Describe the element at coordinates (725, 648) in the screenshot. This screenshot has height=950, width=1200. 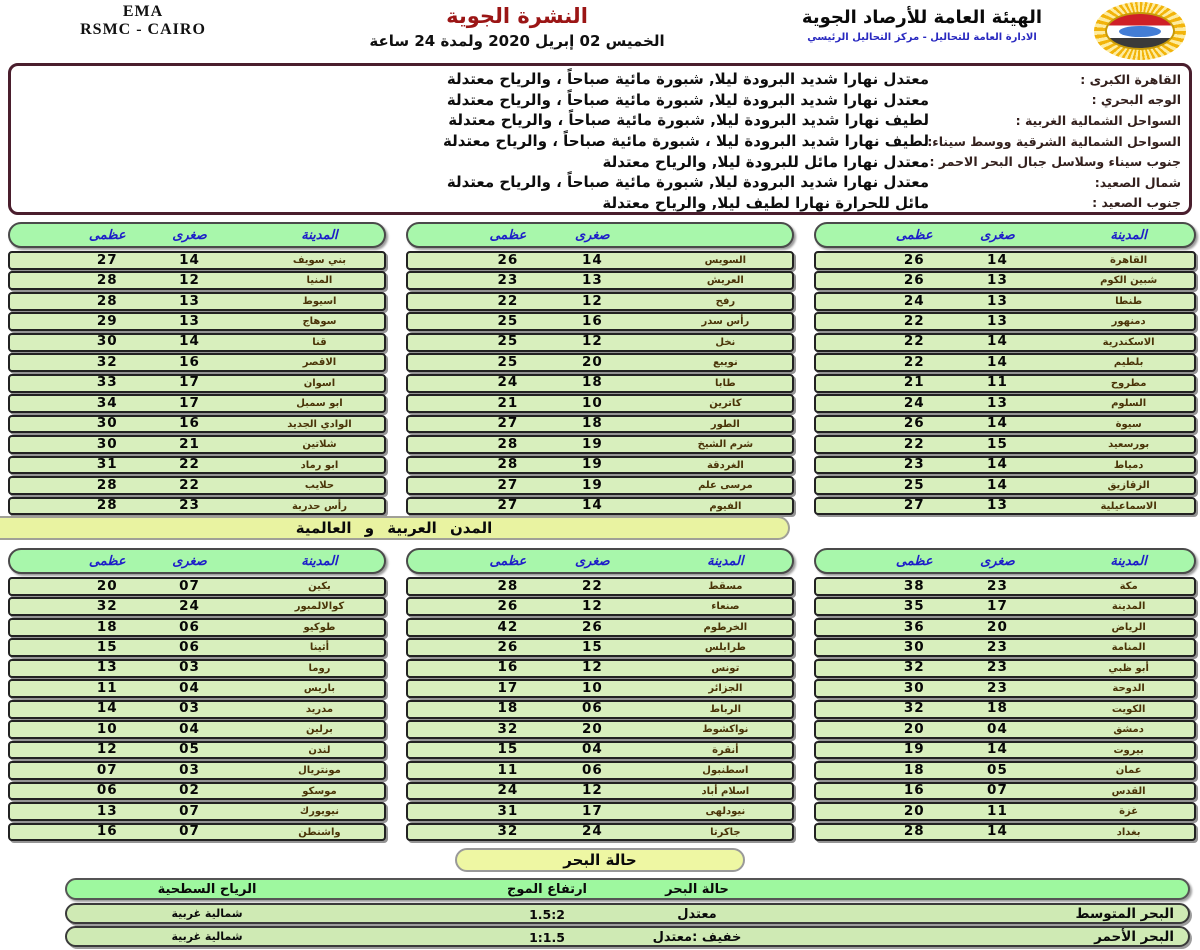
I see `city-name: طرابلس` at that location.